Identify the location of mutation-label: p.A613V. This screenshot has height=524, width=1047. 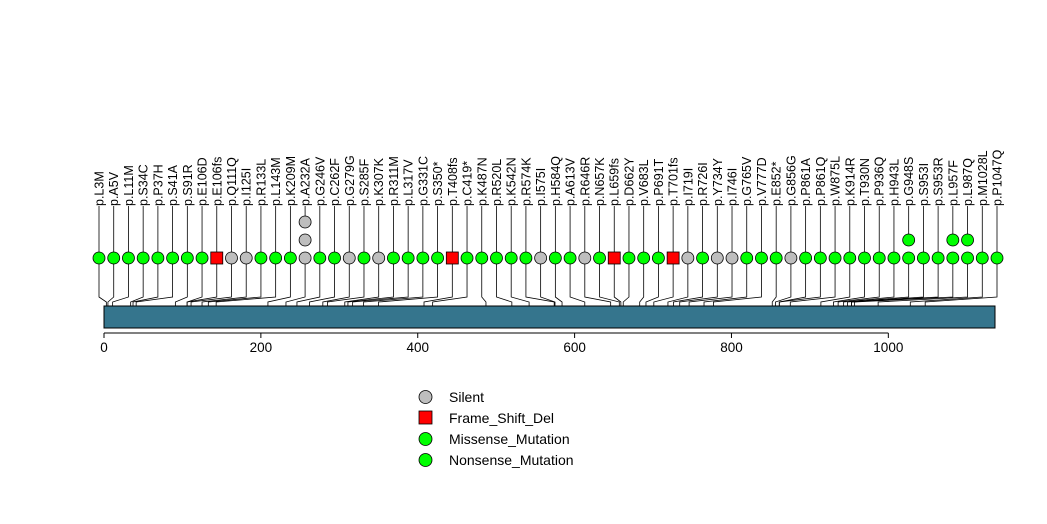
(571, 181).